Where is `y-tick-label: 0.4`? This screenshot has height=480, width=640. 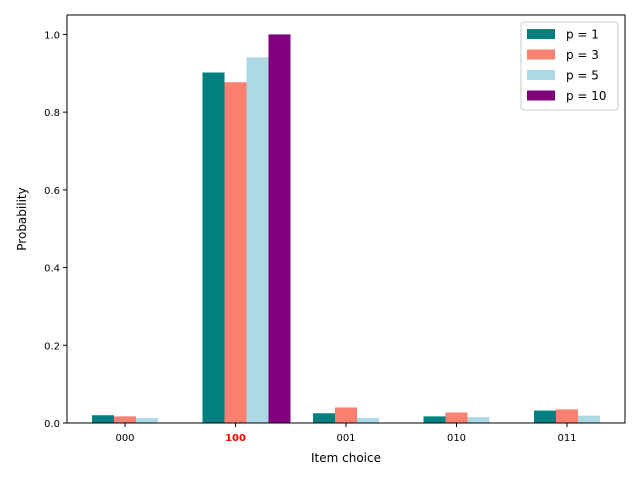 y-tick-label: 0.4 is located at coordinates (52, 269).